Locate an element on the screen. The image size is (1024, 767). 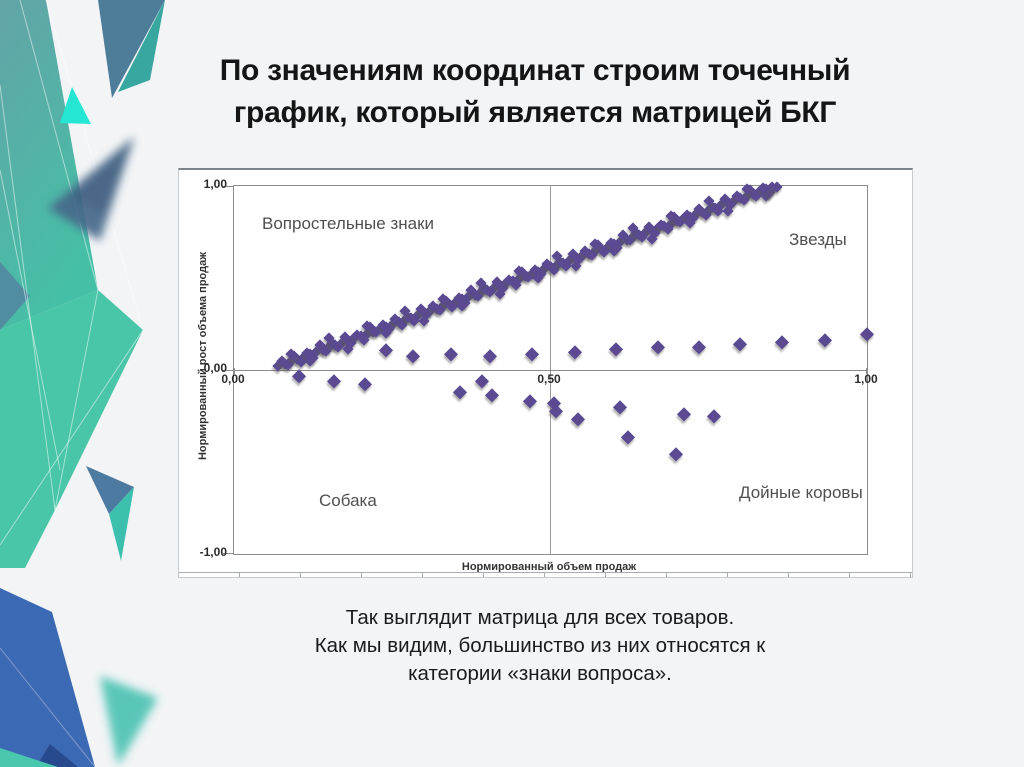
x-tick-label-1: 1,00 is located at coordinates (866, 379).